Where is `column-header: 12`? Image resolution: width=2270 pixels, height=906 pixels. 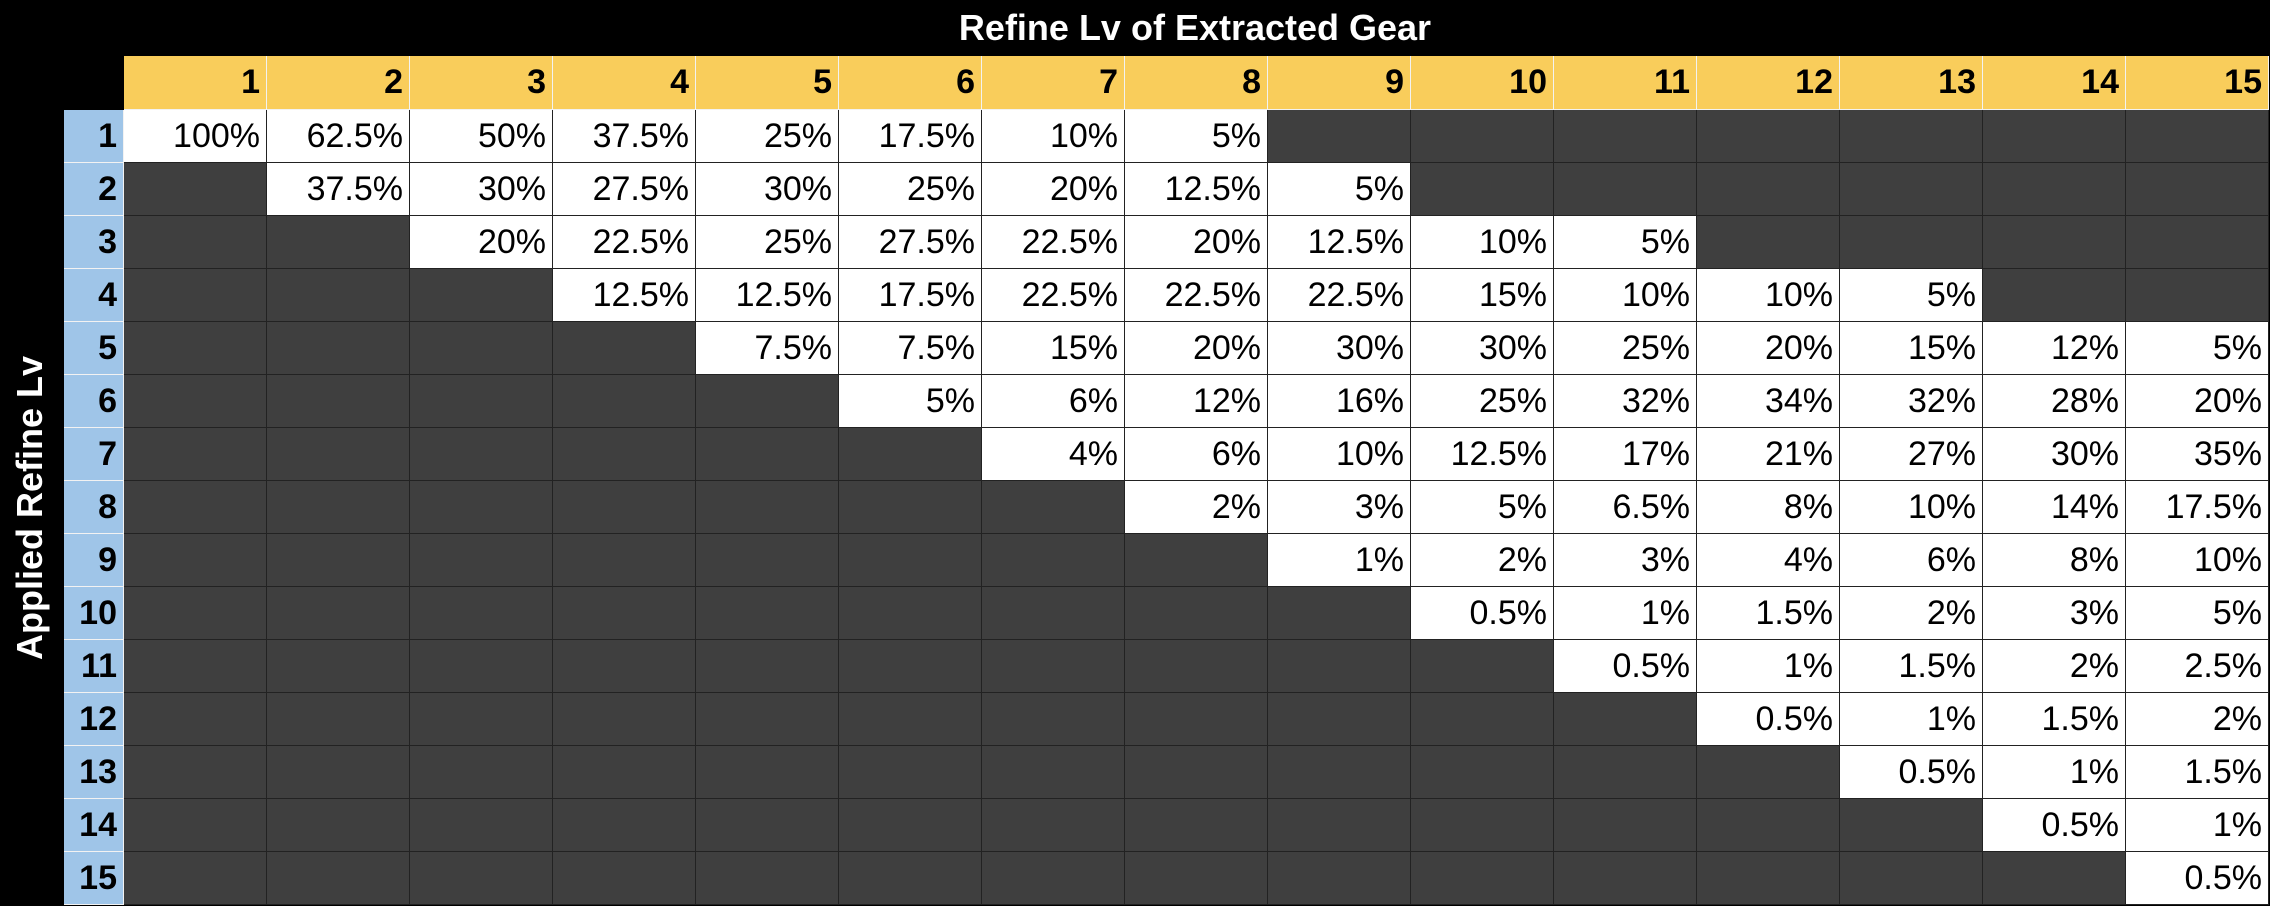 column-header: 12 is located at coordinates (1768, 83).